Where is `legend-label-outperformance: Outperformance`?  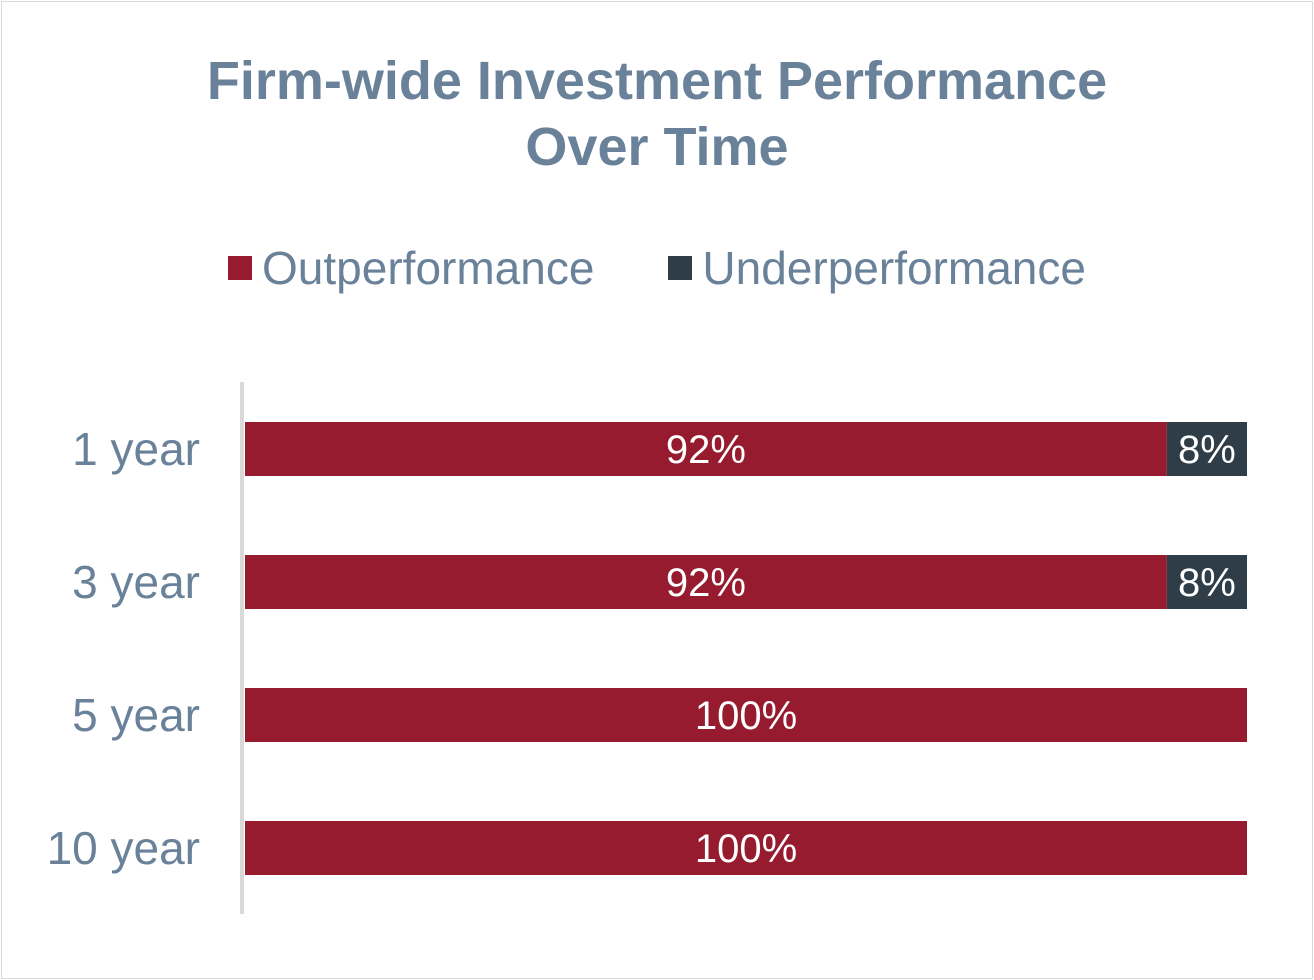
legend-label-outperformance: Outperformance is located at coordinates (428, 268).